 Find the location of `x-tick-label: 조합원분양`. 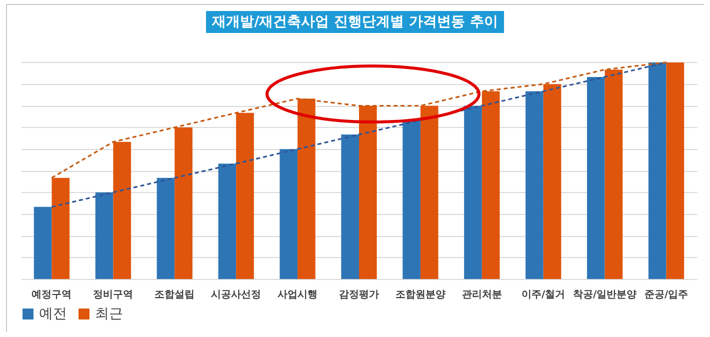

x-tick-label: 조합원분양 is located at coordinates (420, 295).